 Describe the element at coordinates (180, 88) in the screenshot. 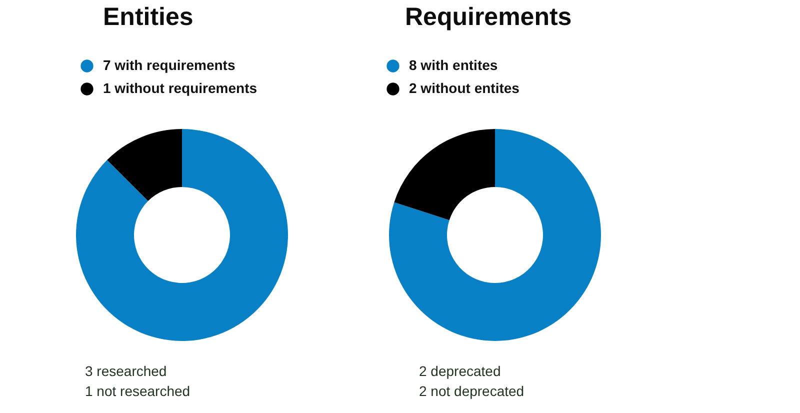

I see `legend-label: 1 without requirements` at that location.